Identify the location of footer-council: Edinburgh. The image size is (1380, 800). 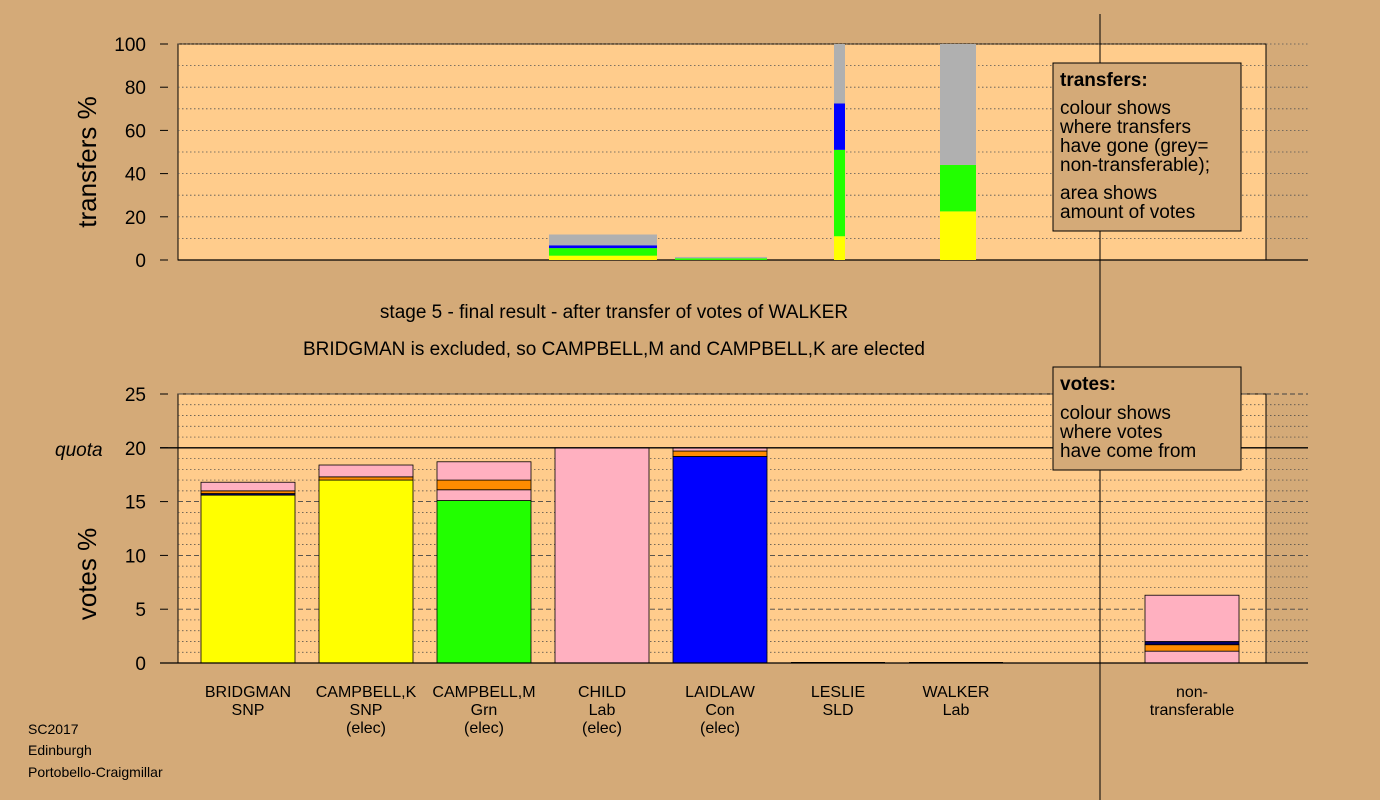
(60, 750).